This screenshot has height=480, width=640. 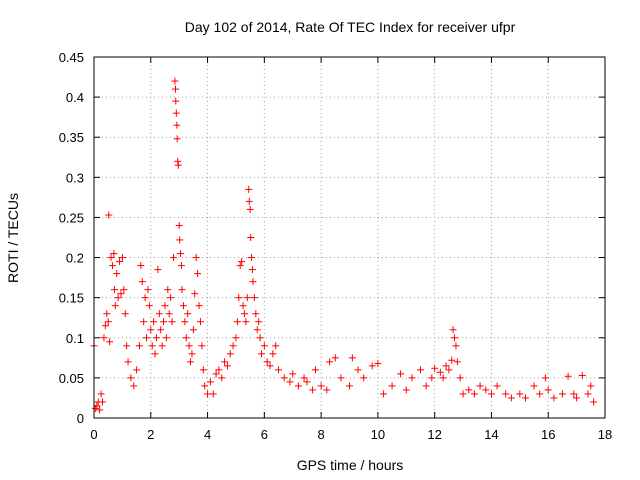 What do you see at coordinates (75, 338) in the screenshot?
I see `y-tick-label: 0.1` at bounding box center [75, 338].